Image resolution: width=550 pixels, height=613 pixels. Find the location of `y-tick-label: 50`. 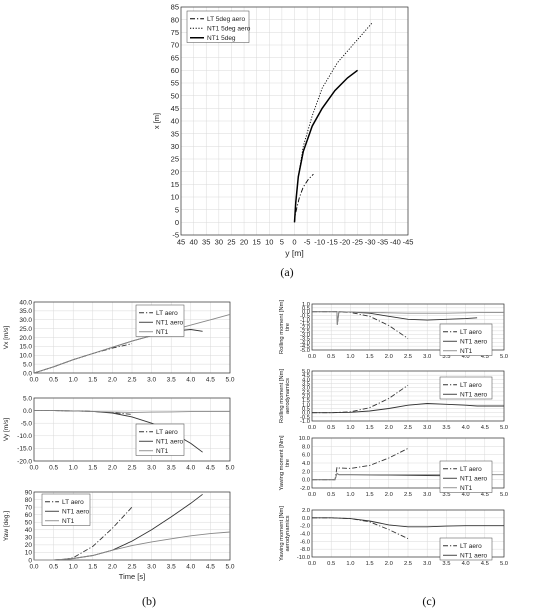

y-tick-label: 50 is located at coordinates (175, 95).